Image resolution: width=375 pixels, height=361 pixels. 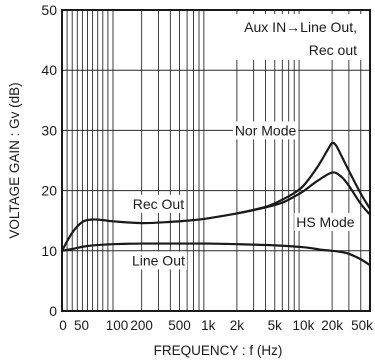 I want to click on x-tick-label: 0, so click(x=63, y=325).